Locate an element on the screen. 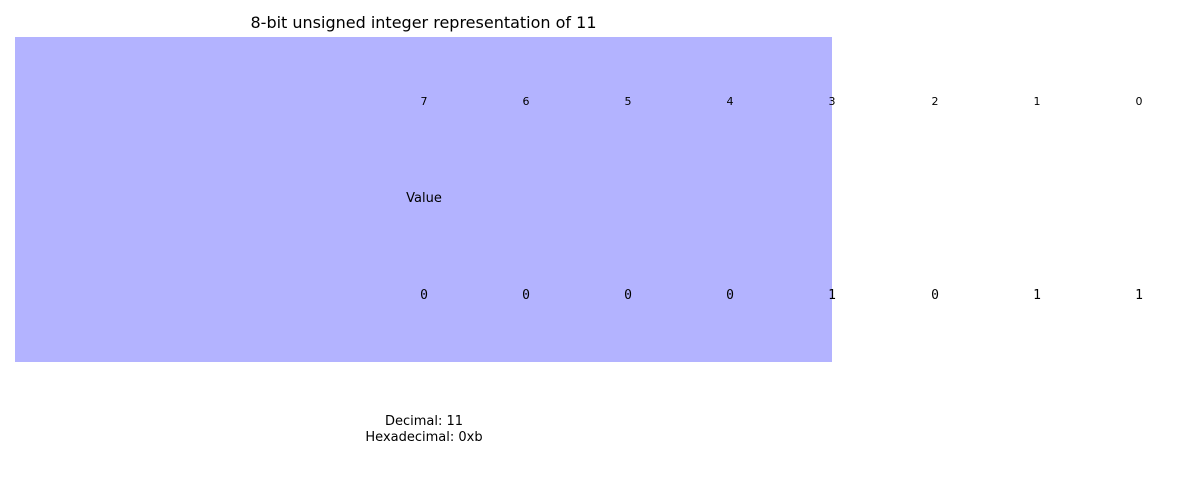 The width and height of the screenshot is (1200, 500). value-row-label: Value is located at coordinates (424, 198).